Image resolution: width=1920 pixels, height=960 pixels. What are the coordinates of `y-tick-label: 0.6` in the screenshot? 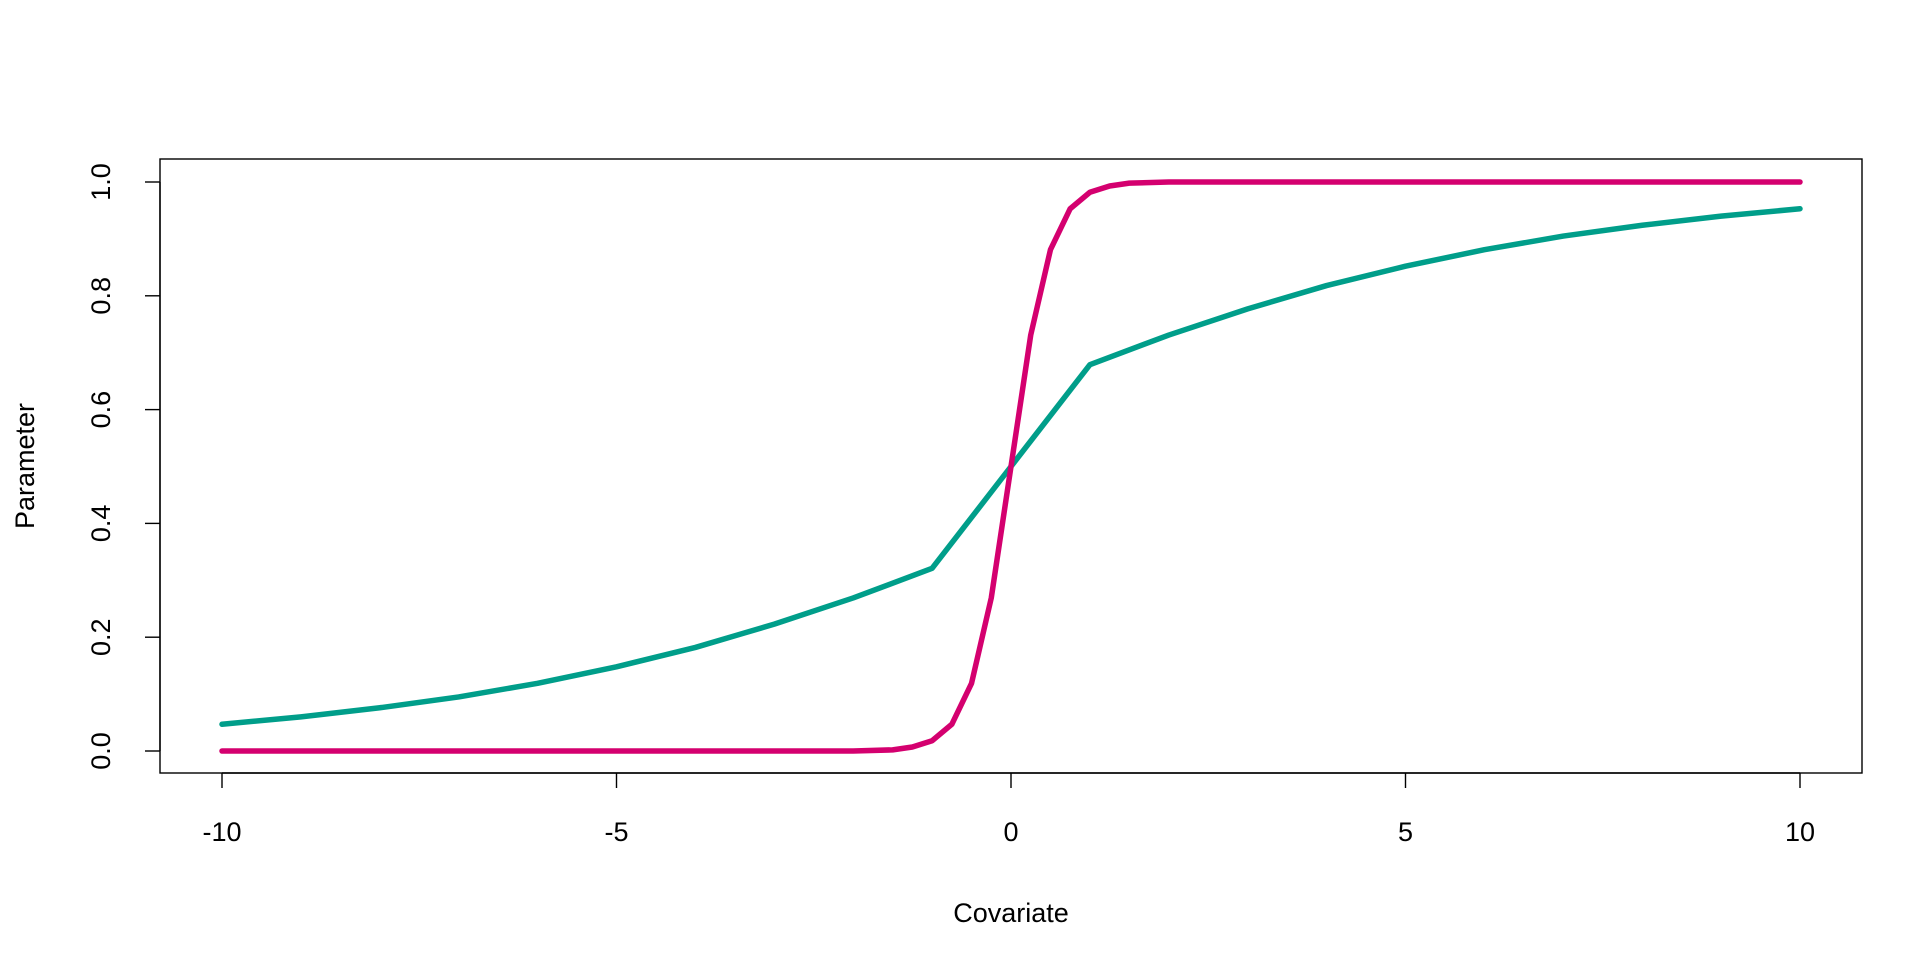 It's located at (101, 410).